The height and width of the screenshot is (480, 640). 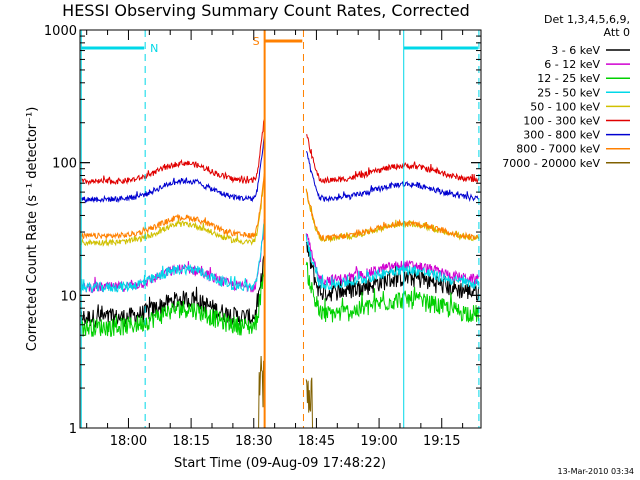 I want to click on series-line-25-50kev-night, so click(x=392, y=262).